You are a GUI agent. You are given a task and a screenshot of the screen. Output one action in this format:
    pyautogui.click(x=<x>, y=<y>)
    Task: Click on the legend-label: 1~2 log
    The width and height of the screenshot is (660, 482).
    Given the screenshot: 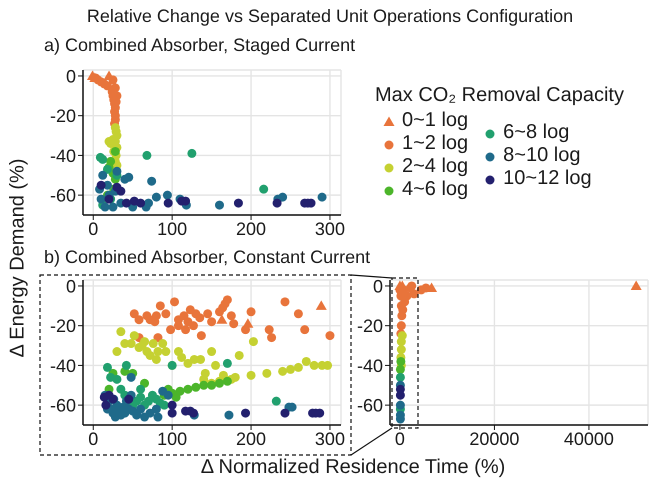 What is the action you would take?
    pyautogui.click(x=435, y=143)
    